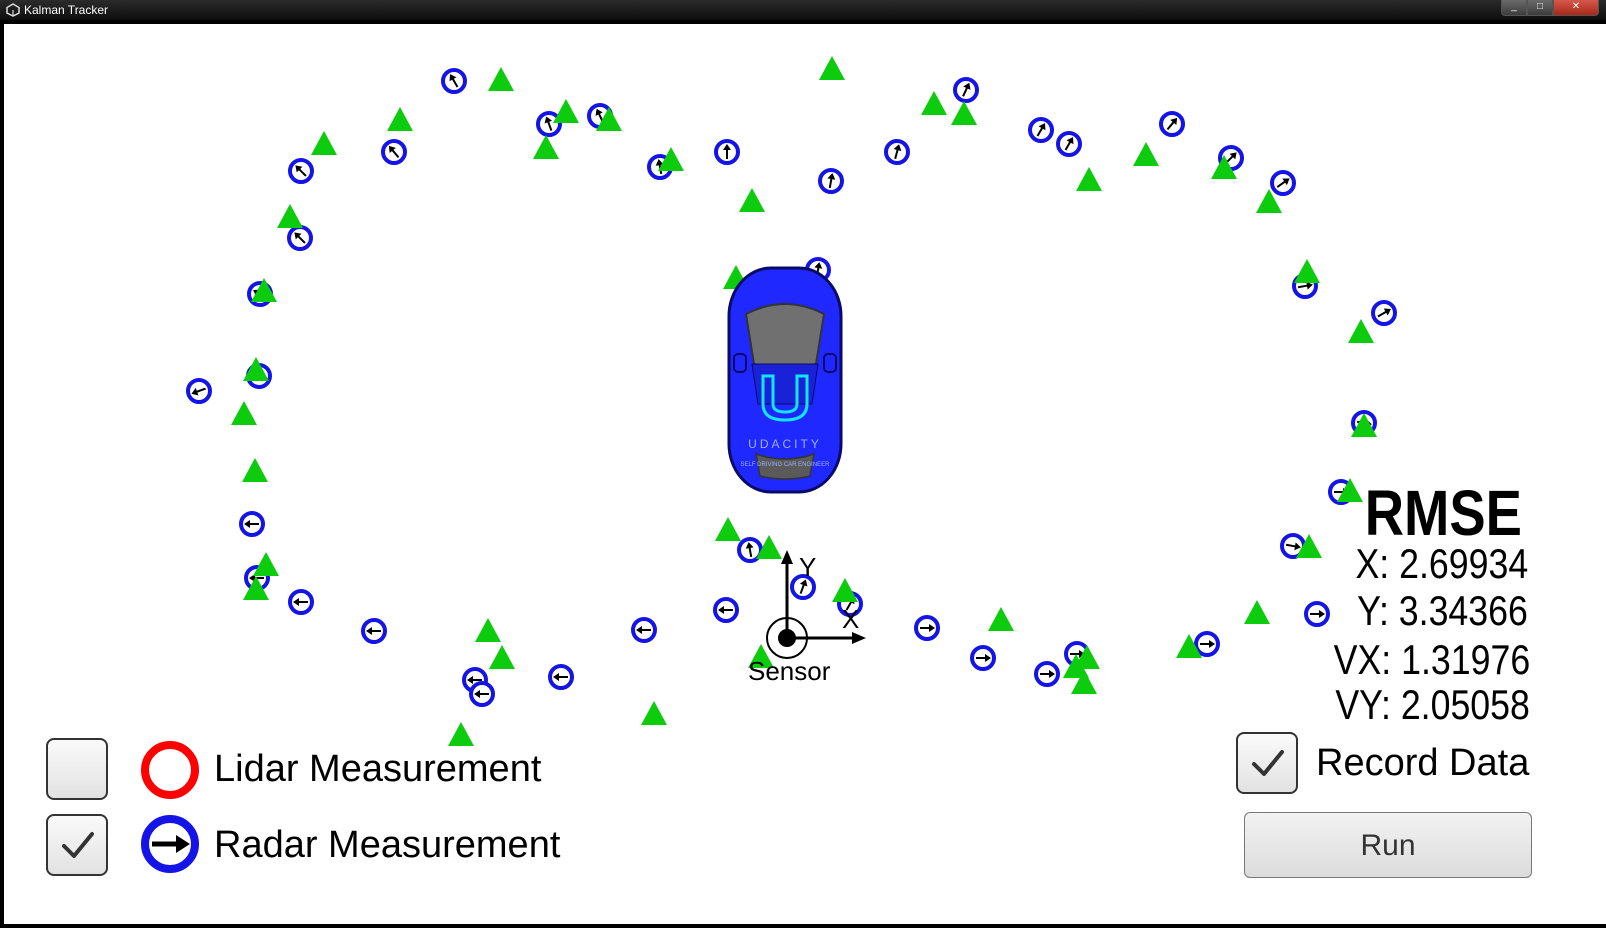 The width and height of the screenshot is (1606, 928). I want to click on rmse-x: X: 2.69934, so click(1441, 563).